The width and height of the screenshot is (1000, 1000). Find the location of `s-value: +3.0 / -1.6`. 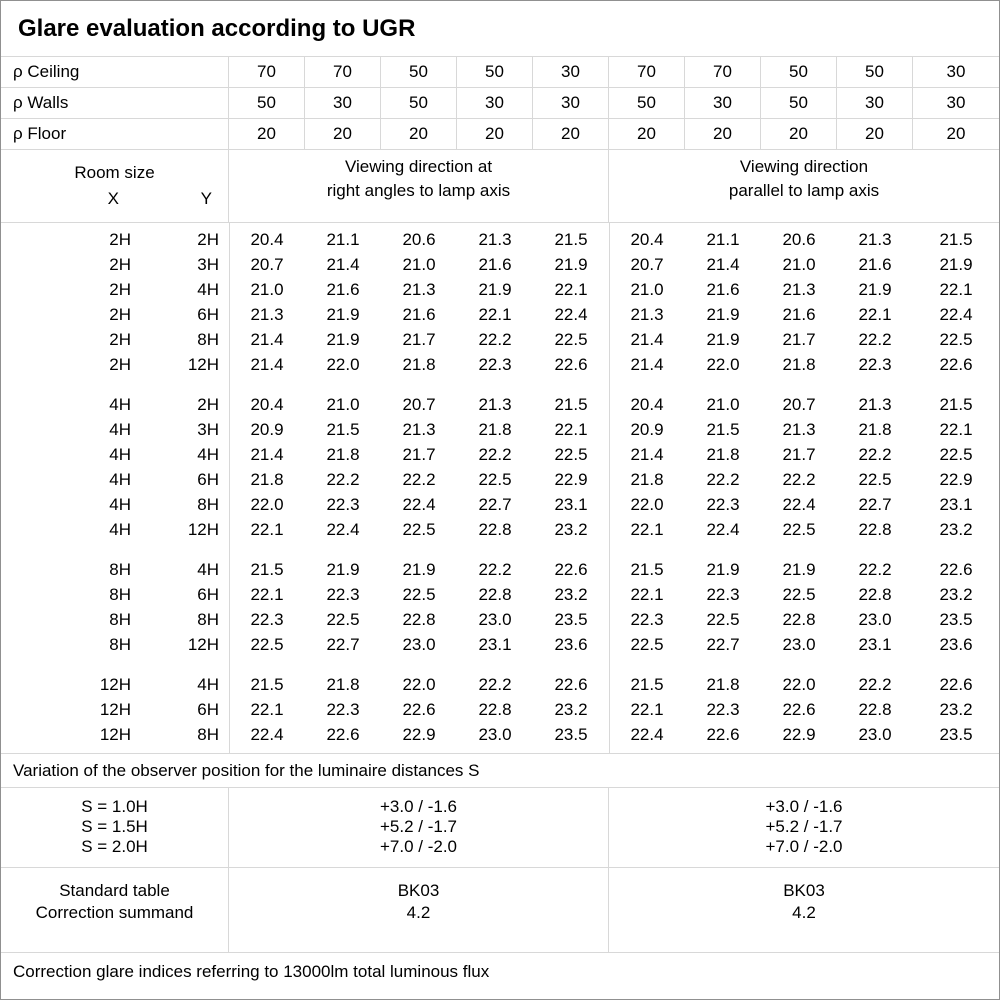

s-value: +3.0 / -1.6 is located at coordinates (418, 806).